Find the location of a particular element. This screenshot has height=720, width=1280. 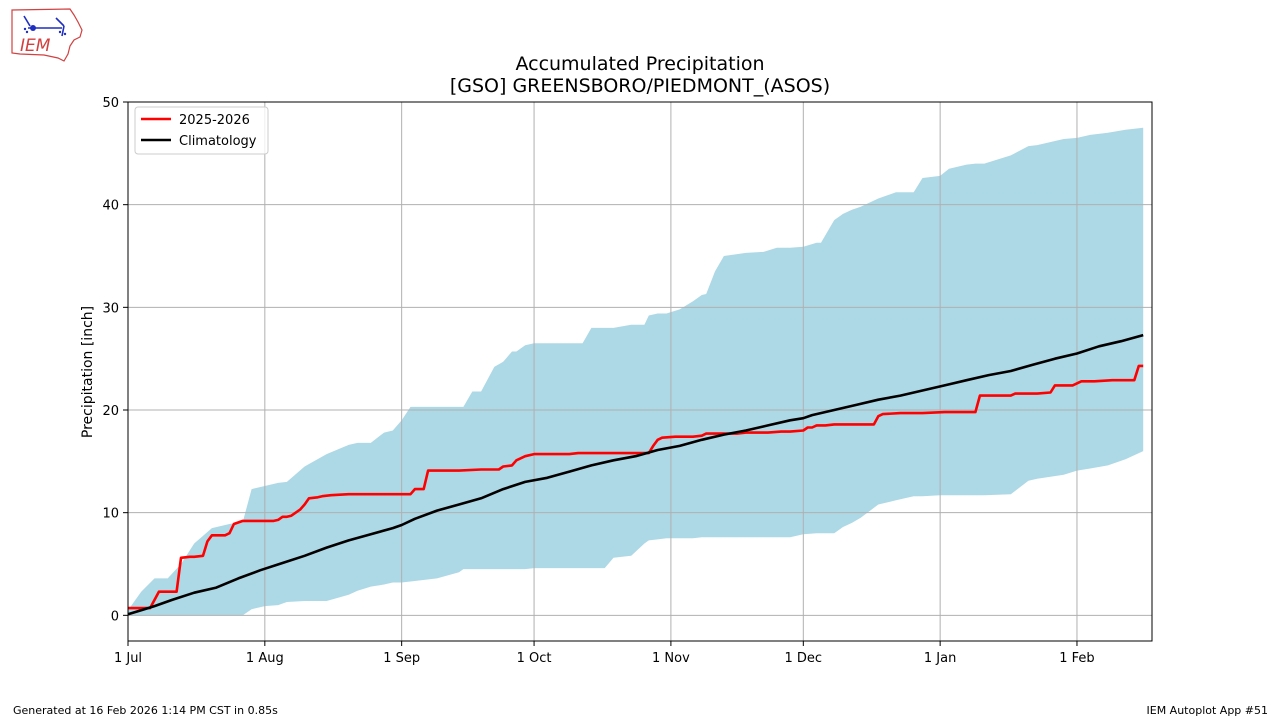

y-tick-label: 30 is located at coordinates (110, 308).